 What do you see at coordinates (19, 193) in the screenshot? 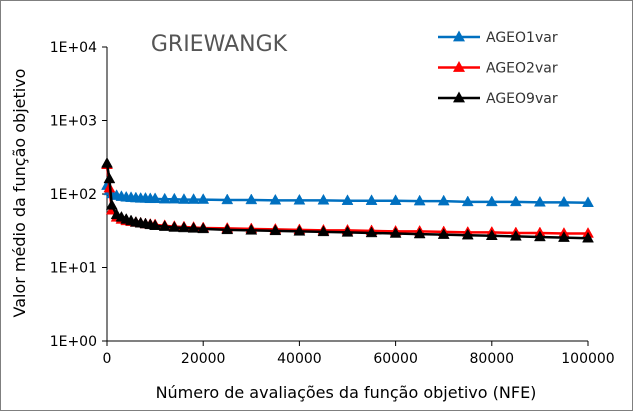
I see `y-axis-title: Valor médio da função objetivo` at bounding box center [19, 193].